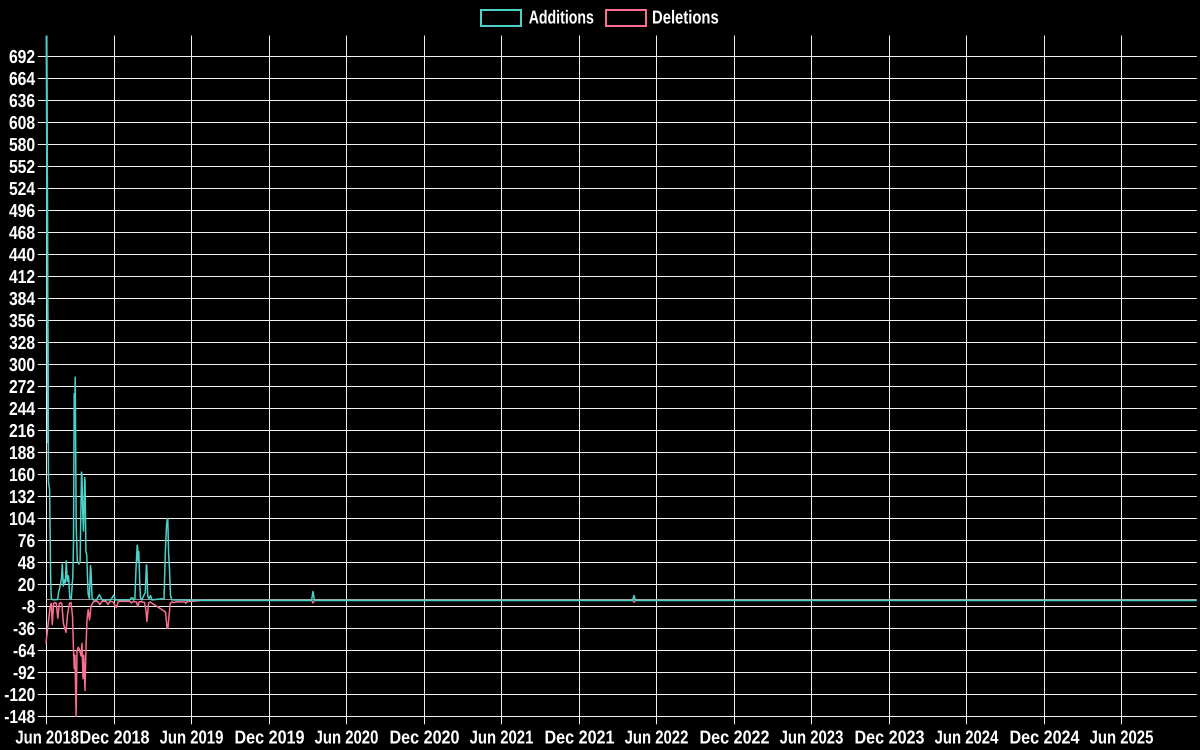 This screenshot has height=750, width=1200. What do you see at coordinates (24, 650) in the screenshot?
I see `svg-text: -64` at bounding box center [24, 650].